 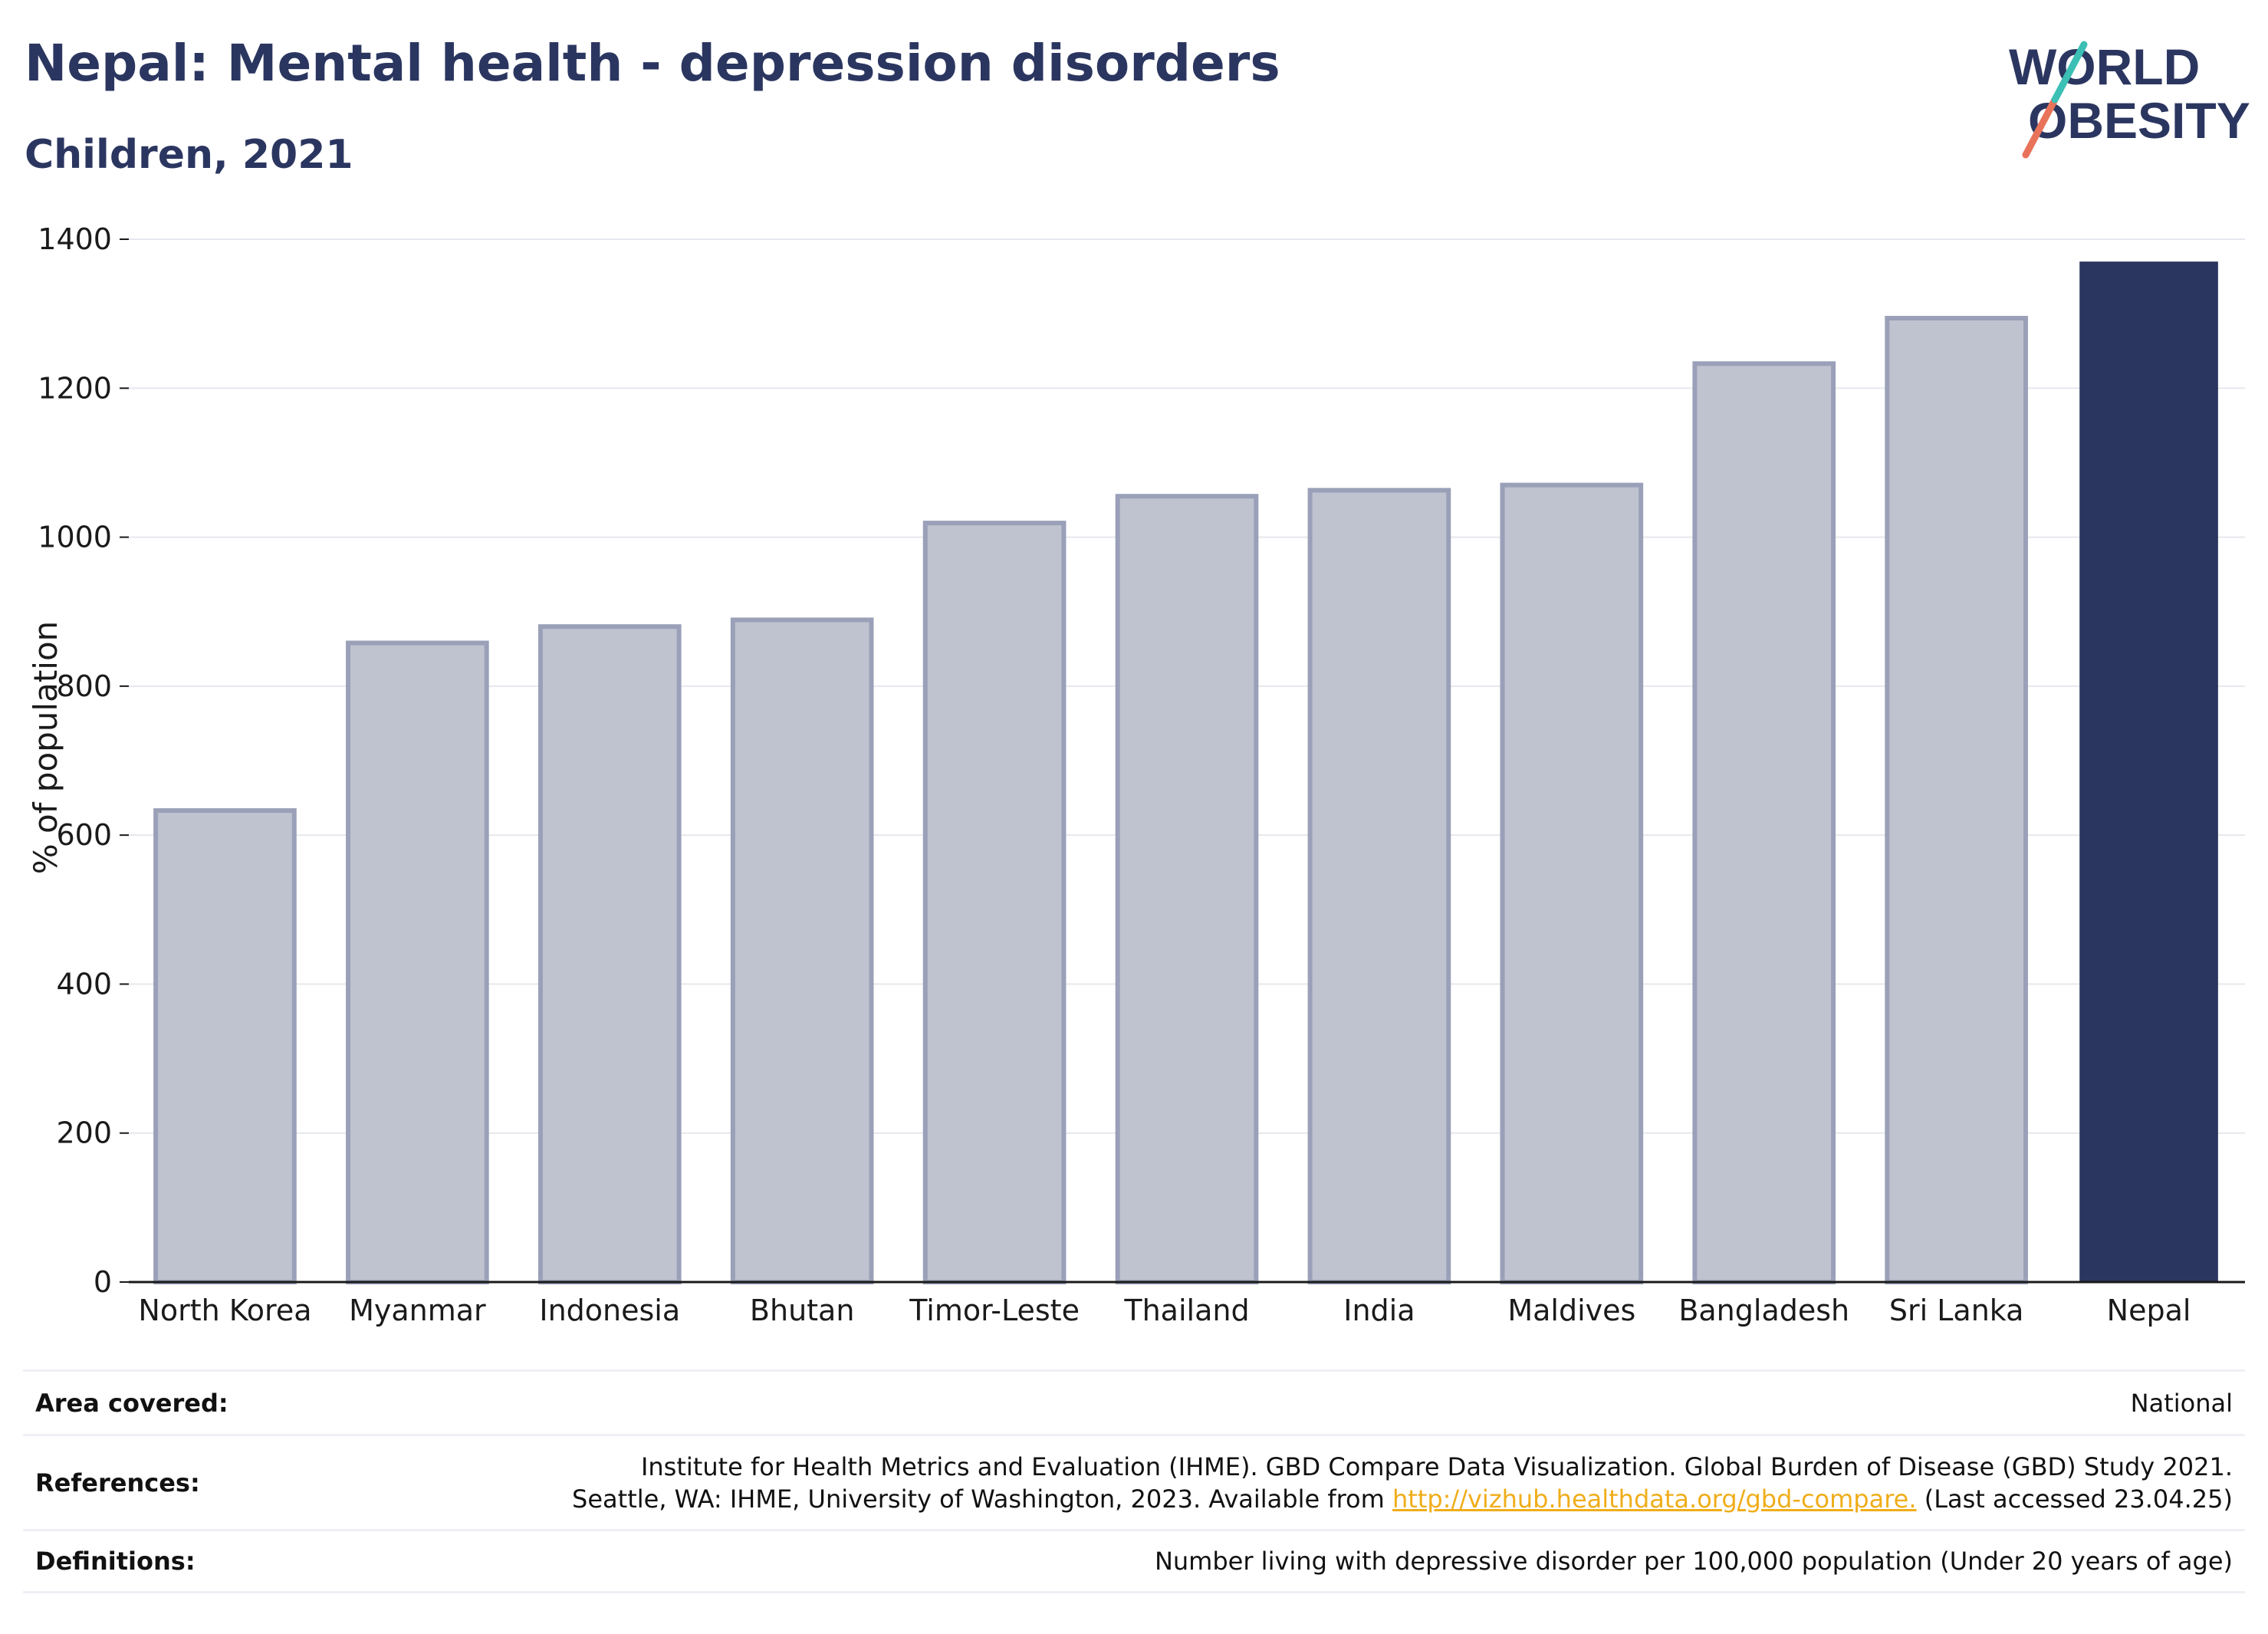 What do you see at coordinates (84, 1133) in the screenshot?
I see `y-tick-label: 200` at bounding box center [84, 1133].